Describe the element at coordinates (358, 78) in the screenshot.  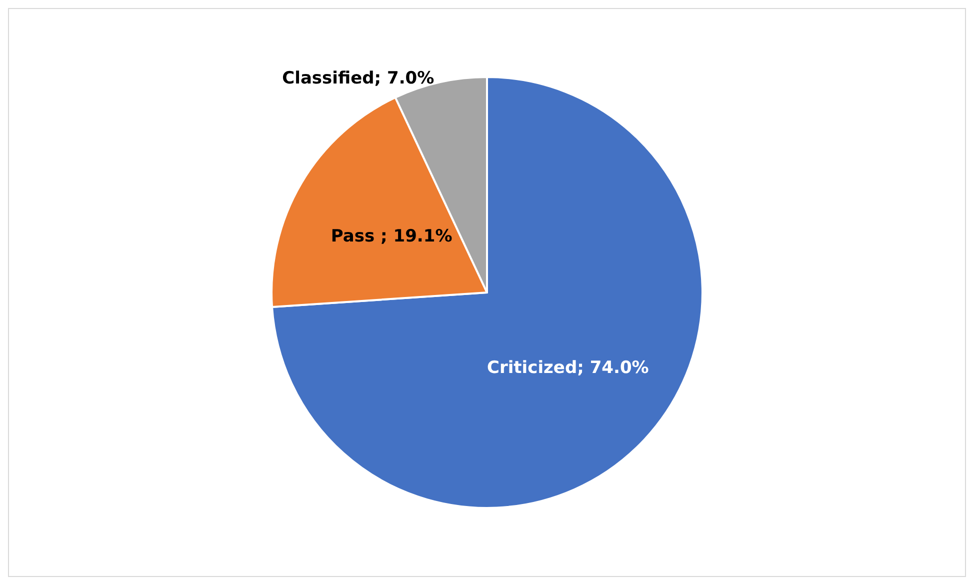
I see `slice-label: Classified; 7.0%` at that location.